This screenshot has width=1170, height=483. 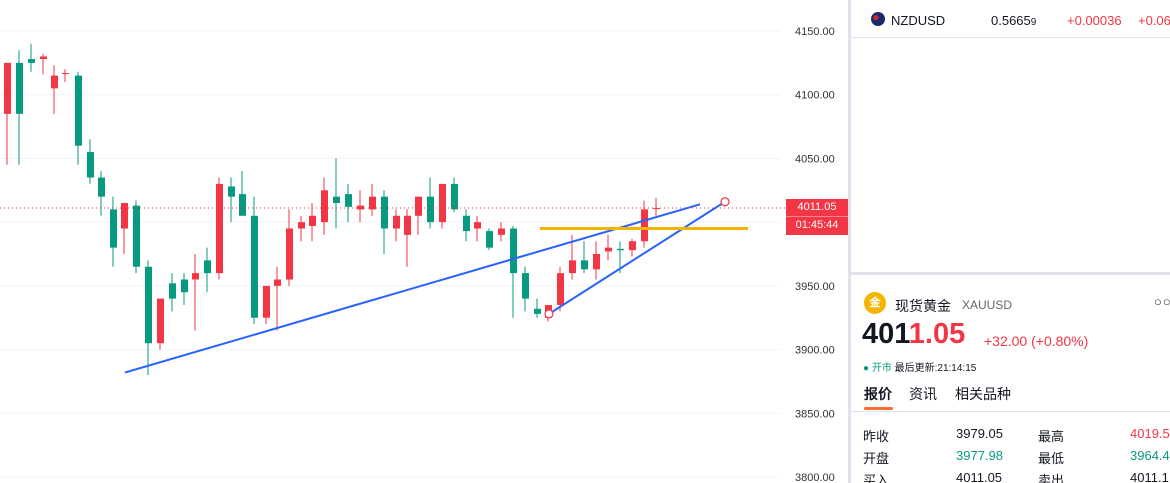 What do you see at coordinates (1149, 476) in the screenshot?
I see `ask-value: 4011.1` at bounding box center [1149, 476].